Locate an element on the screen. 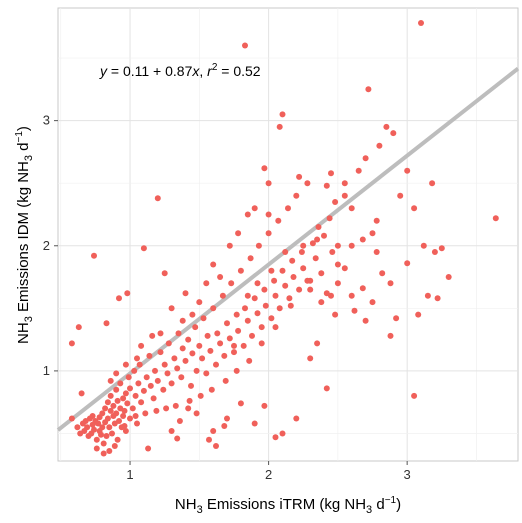  x-tick-label: 1 is located at coordinates (129, 474).